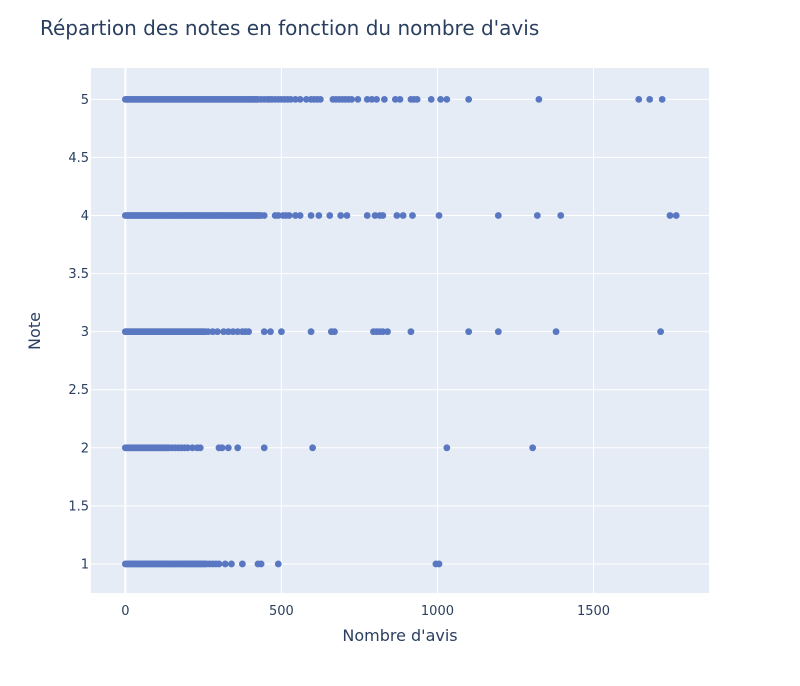  Describe the element at coordinates (281, 611) in the screenshot. I see `x-tick-label: 500` at that location.